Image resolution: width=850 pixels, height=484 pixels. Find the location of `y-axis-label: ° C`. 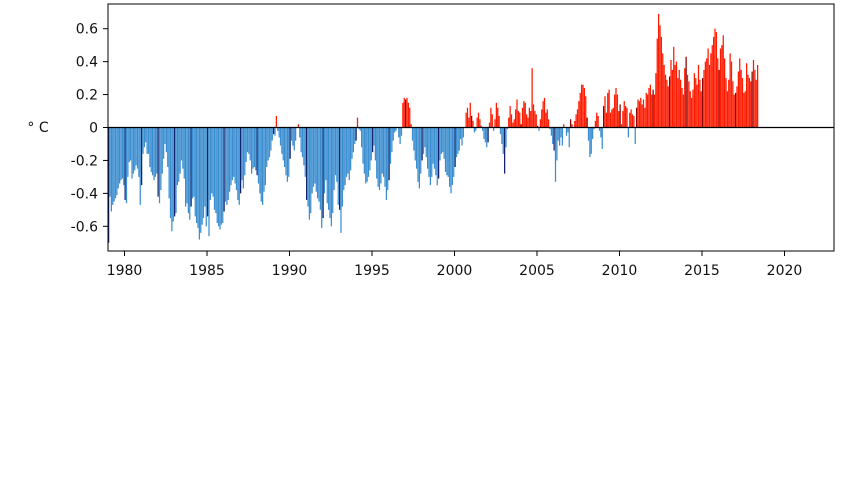

y-axis-label: ° C is located at coordinates (37, 128).